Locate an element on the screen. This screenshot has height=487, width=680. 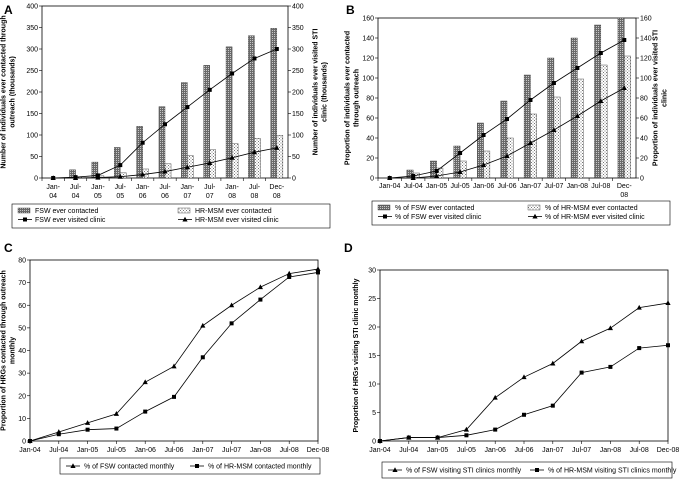
legend-label: % of HR-MSM ever contacted is located at coordinates (591, 208).